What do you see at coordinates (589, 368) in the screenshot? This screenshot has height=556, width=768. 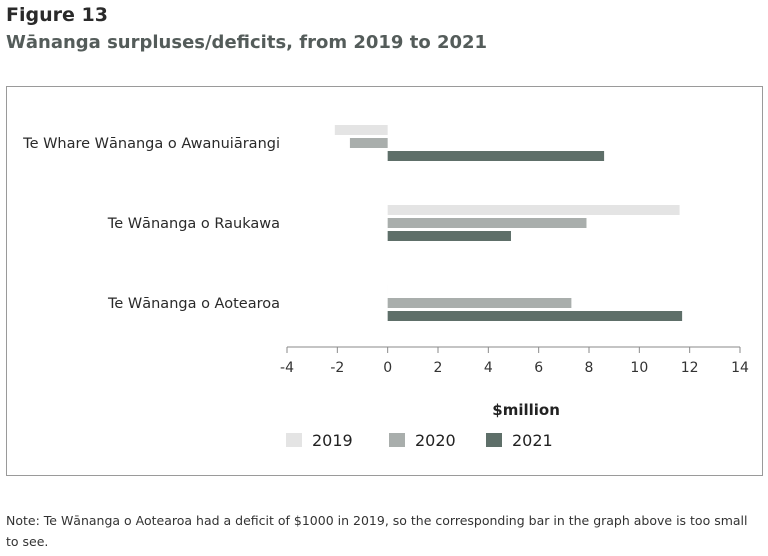 I see `x-tick-label: 8` at bounding box center [589, 368].